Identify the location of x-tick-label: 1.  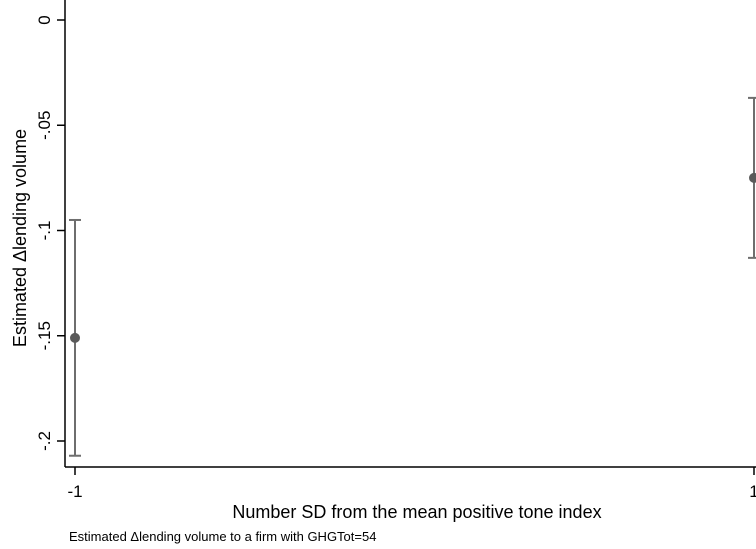
(752, 491).